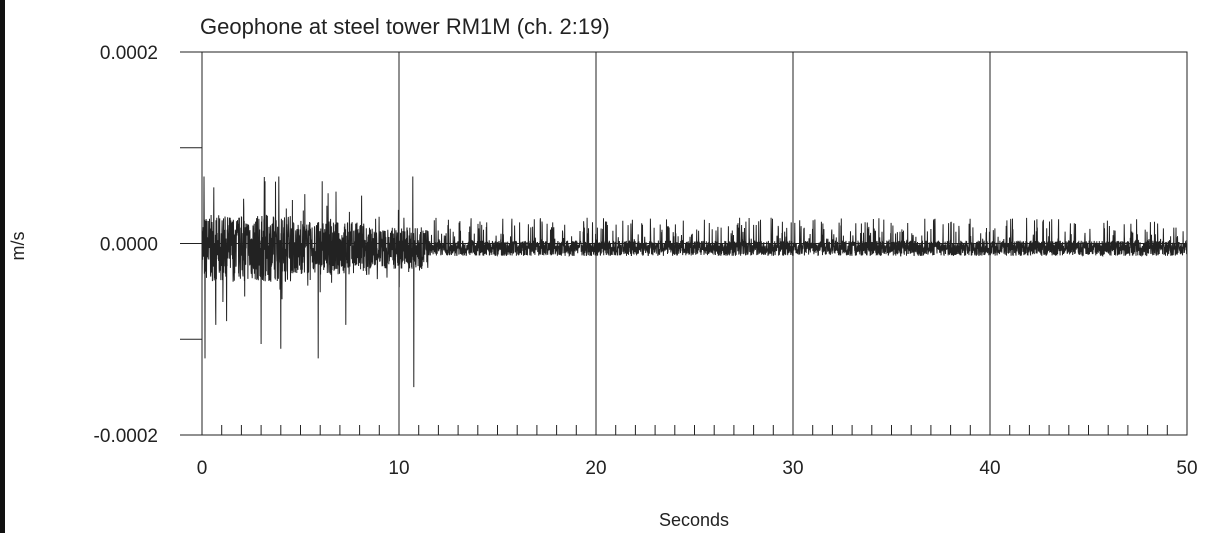 The image size is (1206, 533). Describe the element at coordinates (405, 26) in the screenshot. I see `chart-title: Geophone at steel tower RM1M (ch. 2:19)` at that location.